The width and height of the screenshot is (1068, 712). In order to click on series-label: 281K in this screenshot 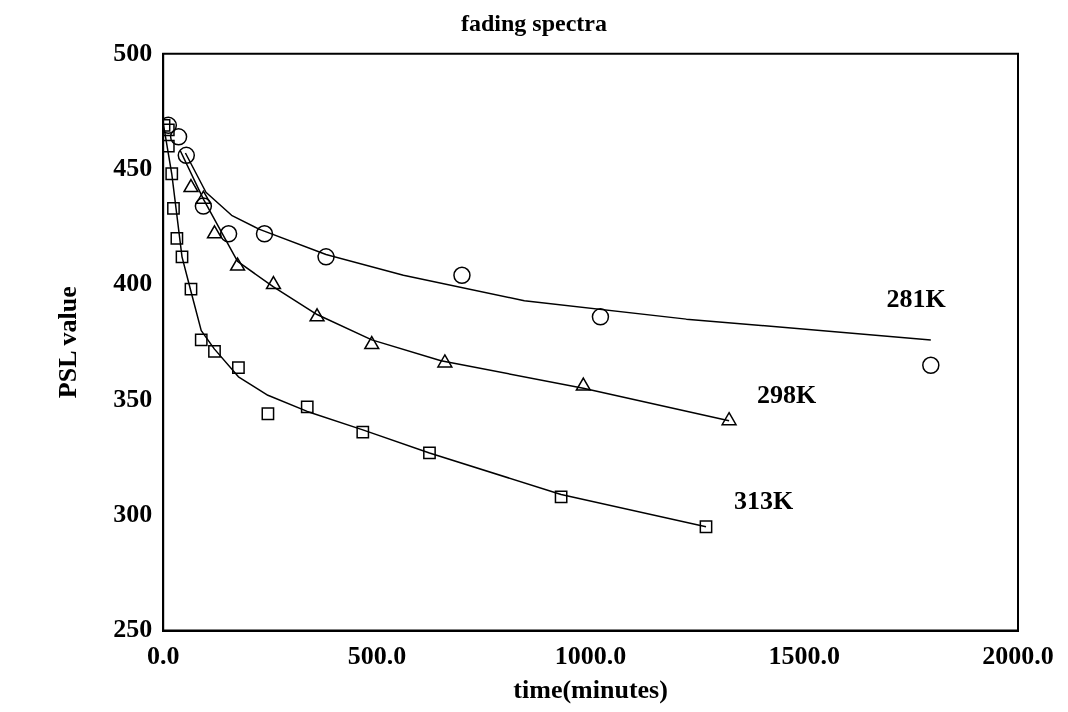, I will do `click(916, 298)`.